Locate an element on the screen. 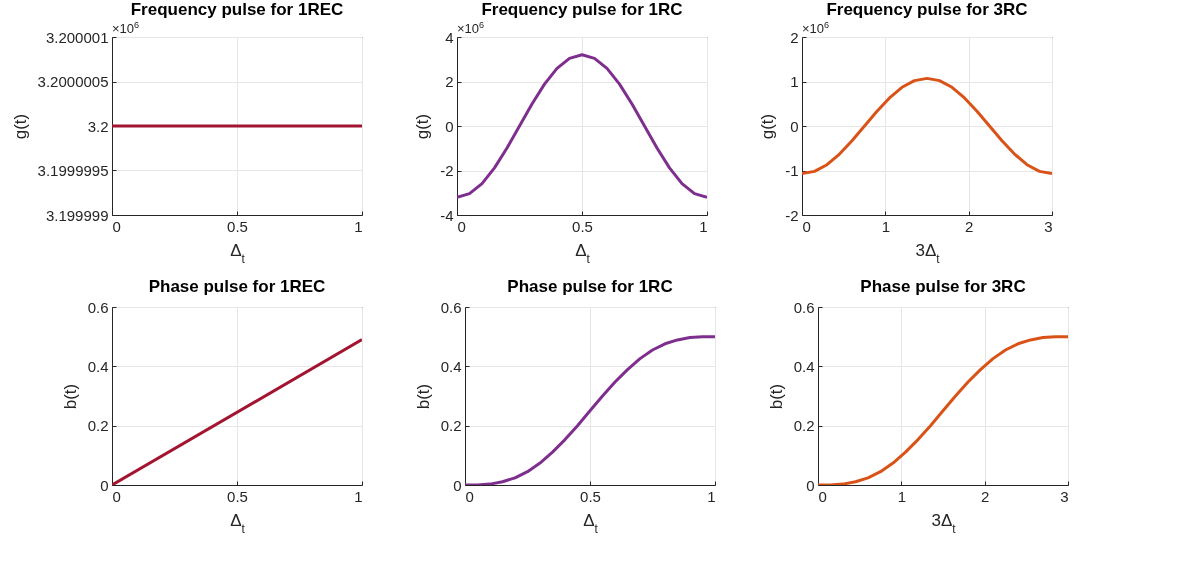 The width and height of the screenshot is (1202, 584). chart-title: Frequency pulse for 1RC is located at coordinates (582, 9).